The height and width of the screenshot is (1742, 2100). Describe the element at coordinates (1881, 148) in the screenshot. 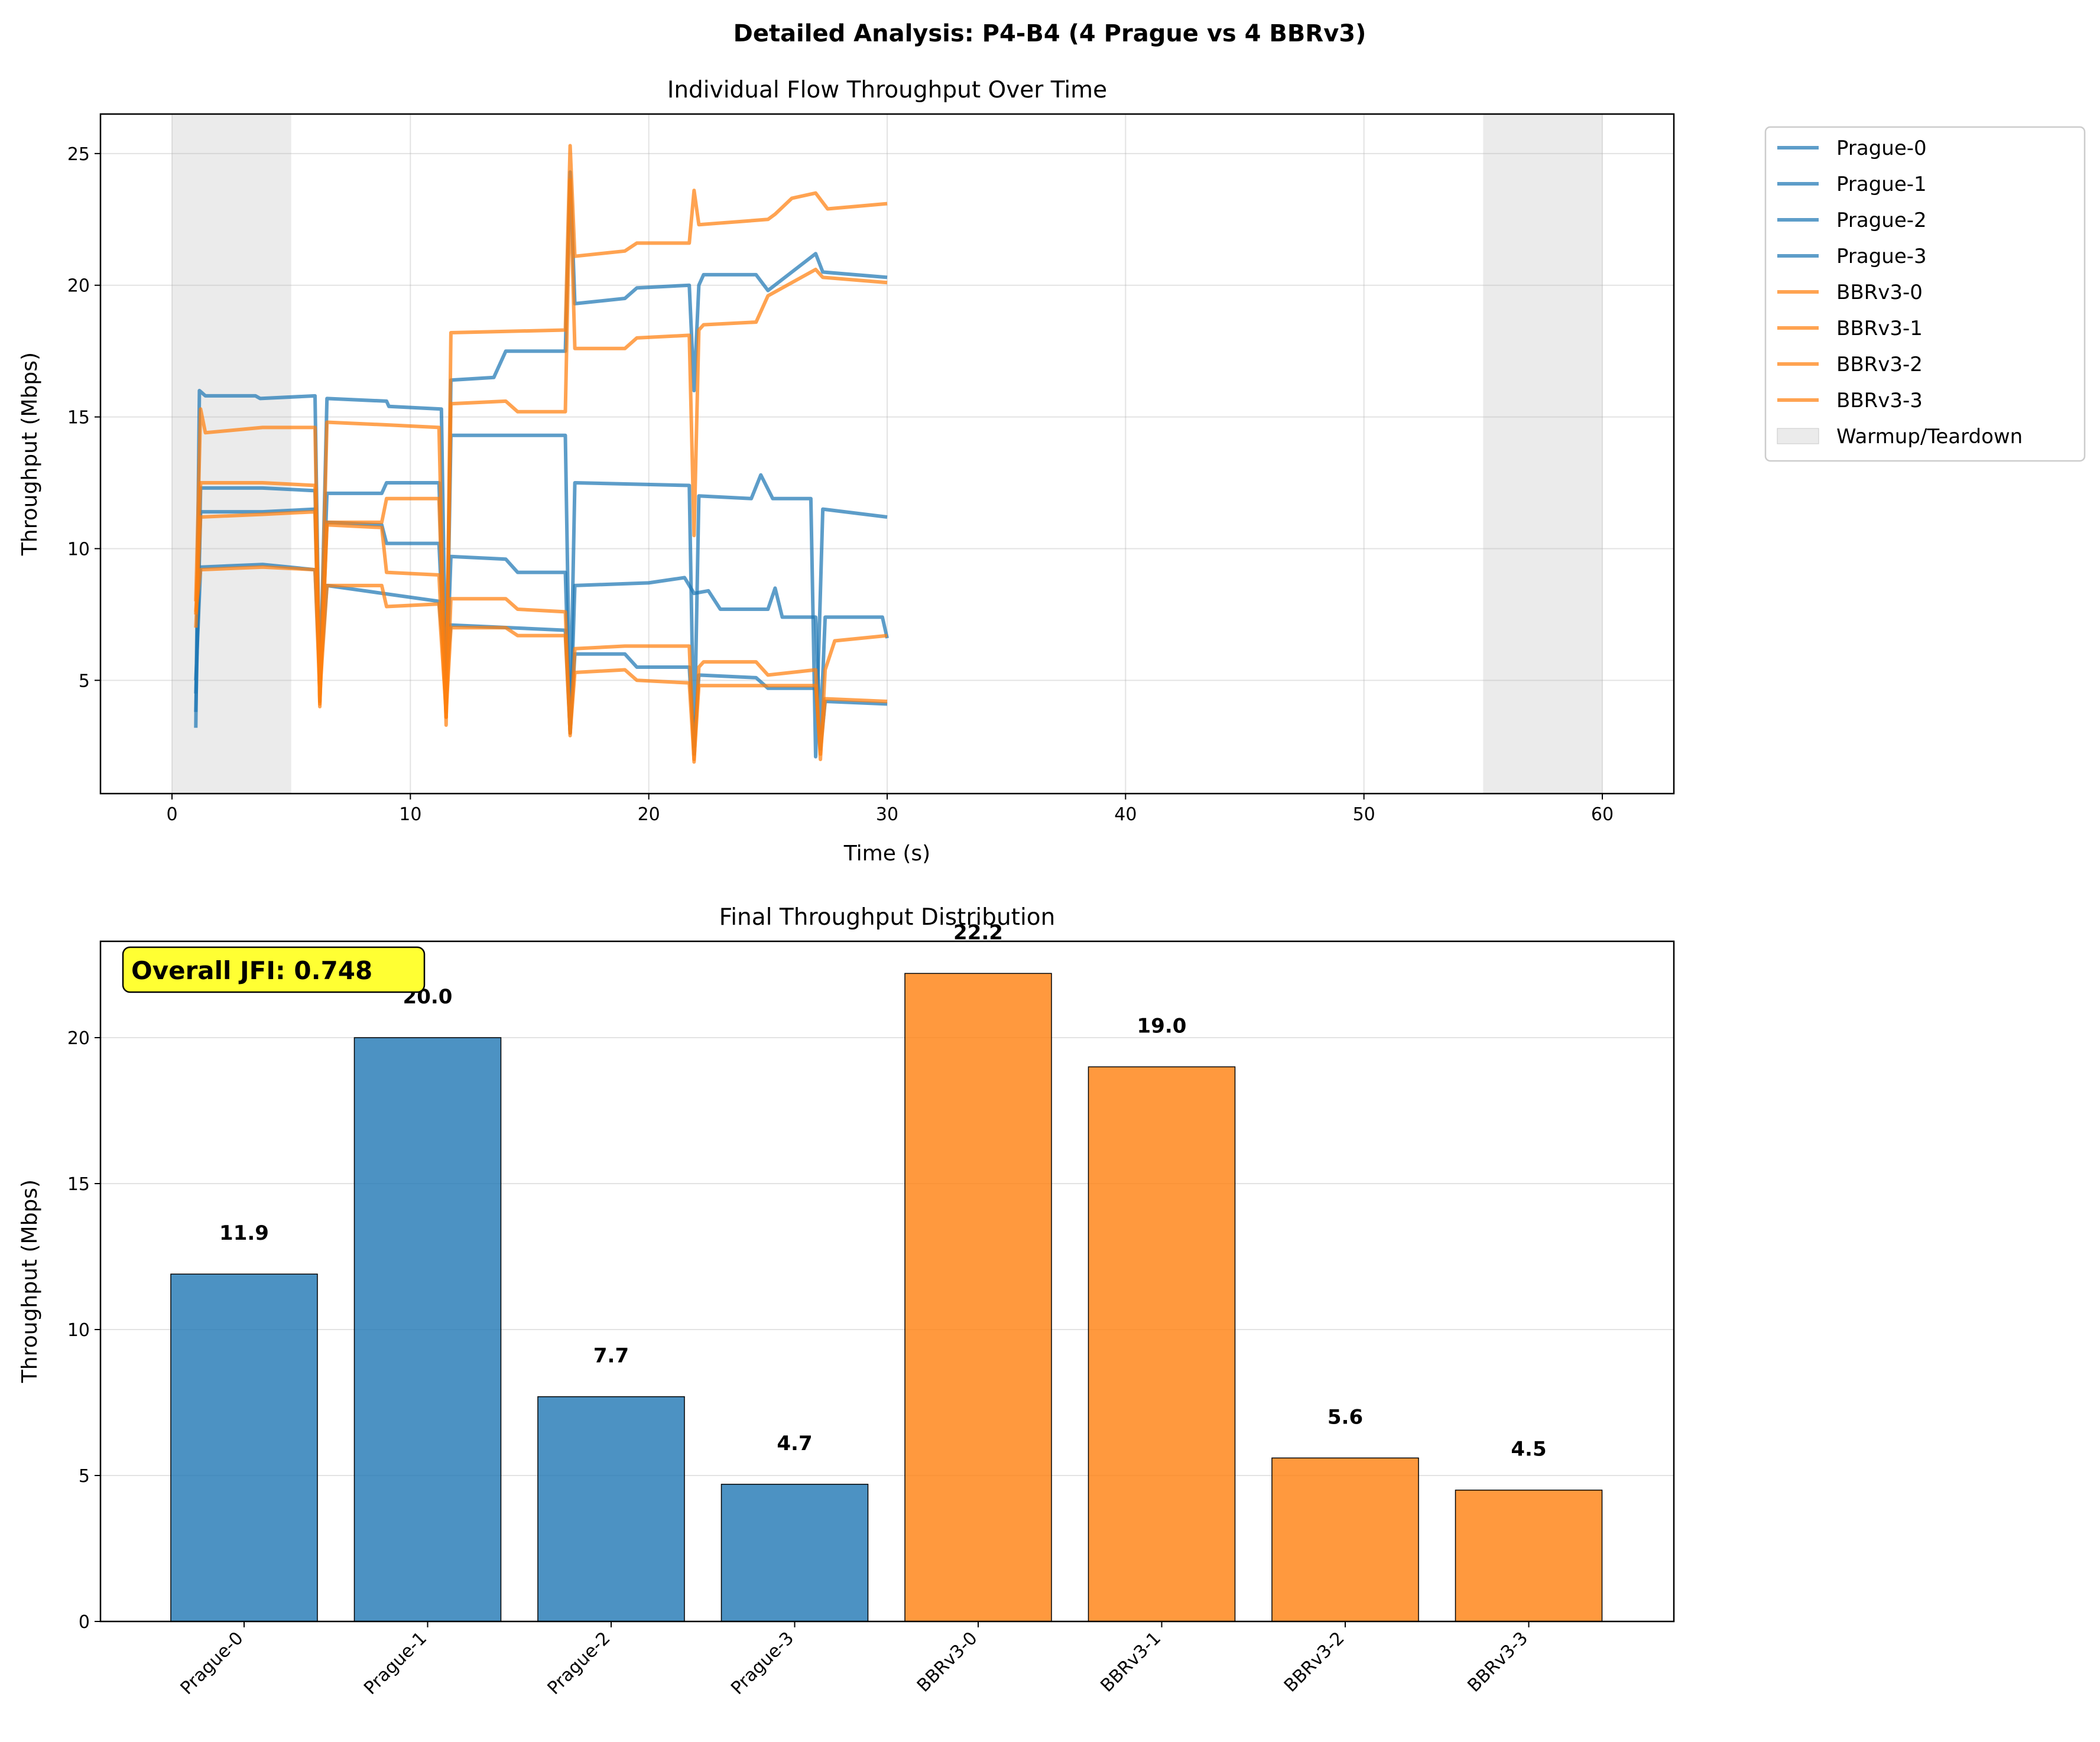

I see `legend-label-prague-0: Prague-0` at that location.